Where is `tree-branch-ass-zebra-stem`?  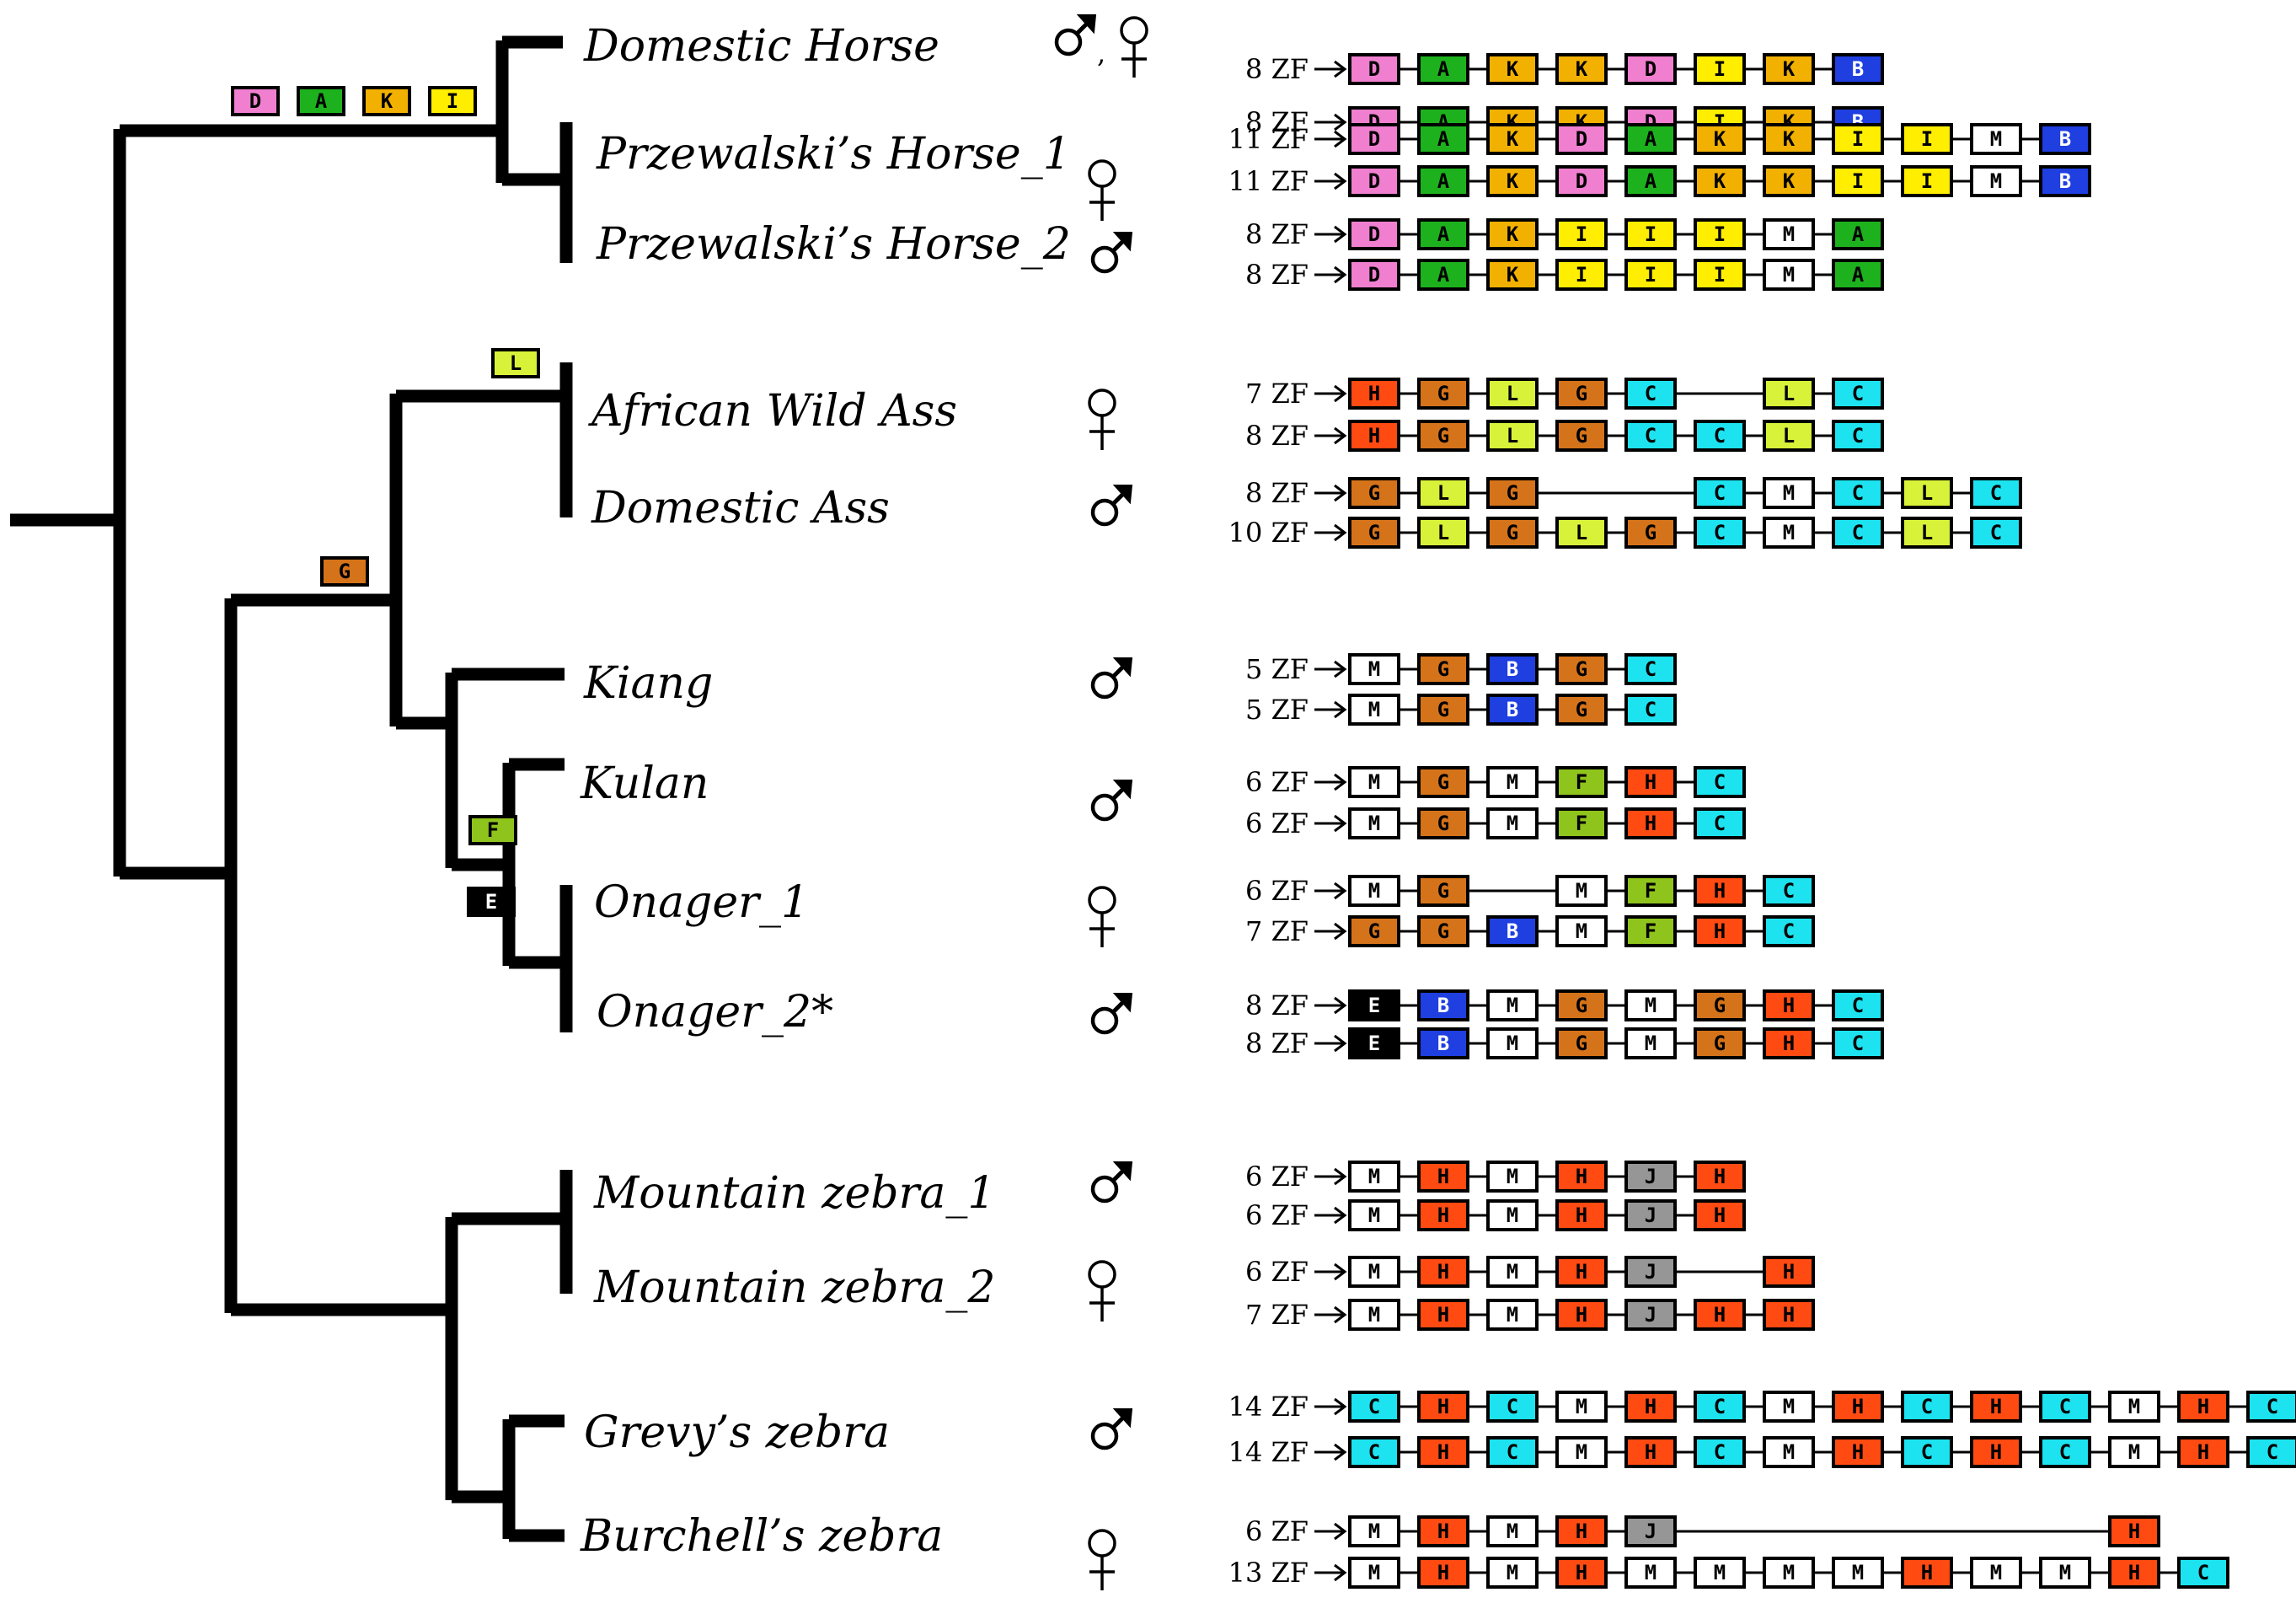
tree-branch-ass-zebra-stem is located at coordinates (179, 956).